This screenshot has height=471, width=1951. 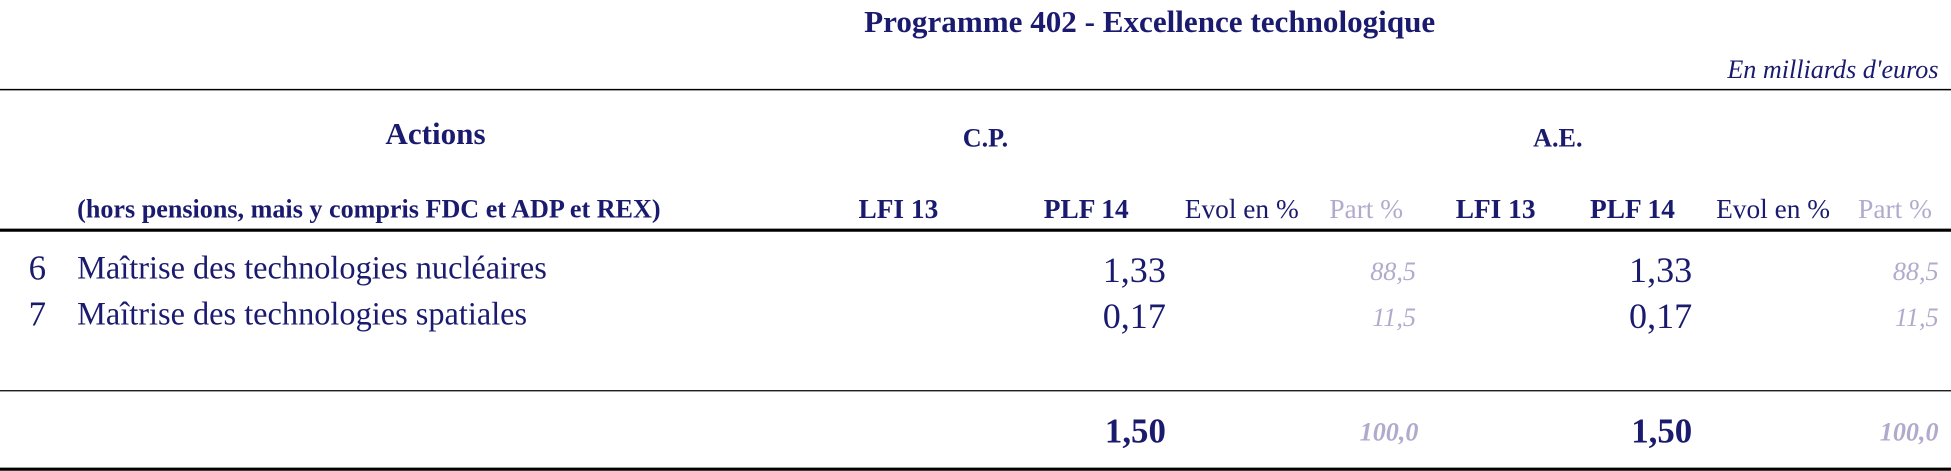 I want to click on row-label: Maîtrise des technologies nucléaires, so click(x=312, y=268).